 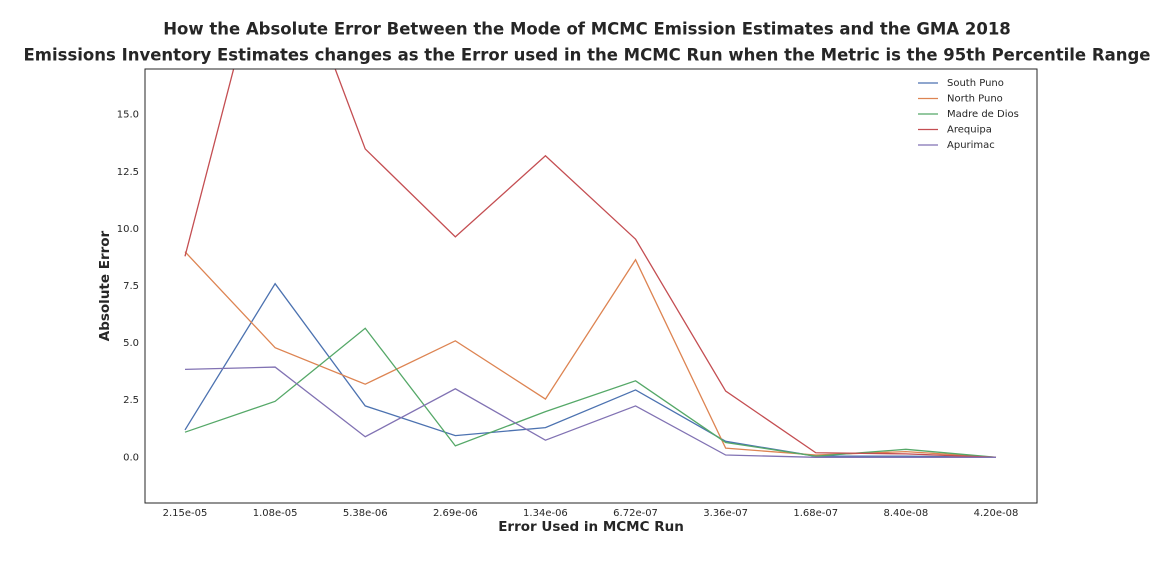 What do you see at coordinates (969, 130) in the screenshot?
I see `legend-label: Arequipa` at bounding box center [969, 130].